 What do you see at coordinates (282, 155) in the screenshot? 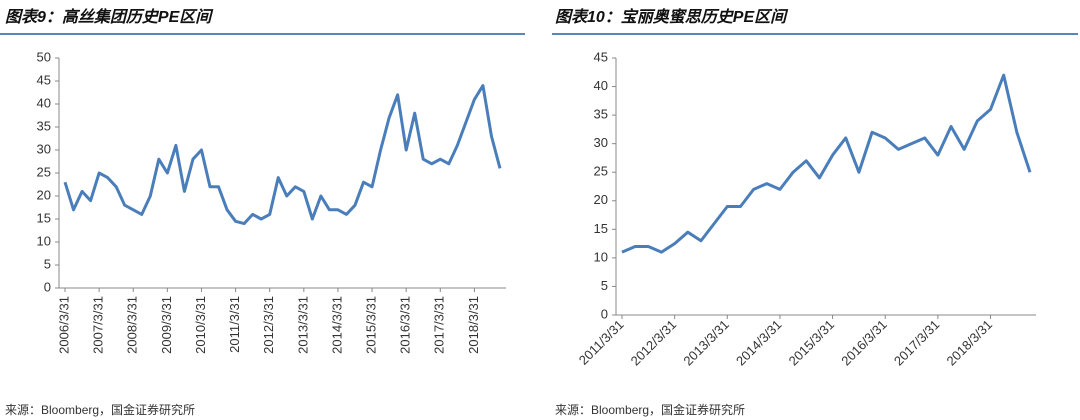
I see `line` at bounding box center [282, 155].